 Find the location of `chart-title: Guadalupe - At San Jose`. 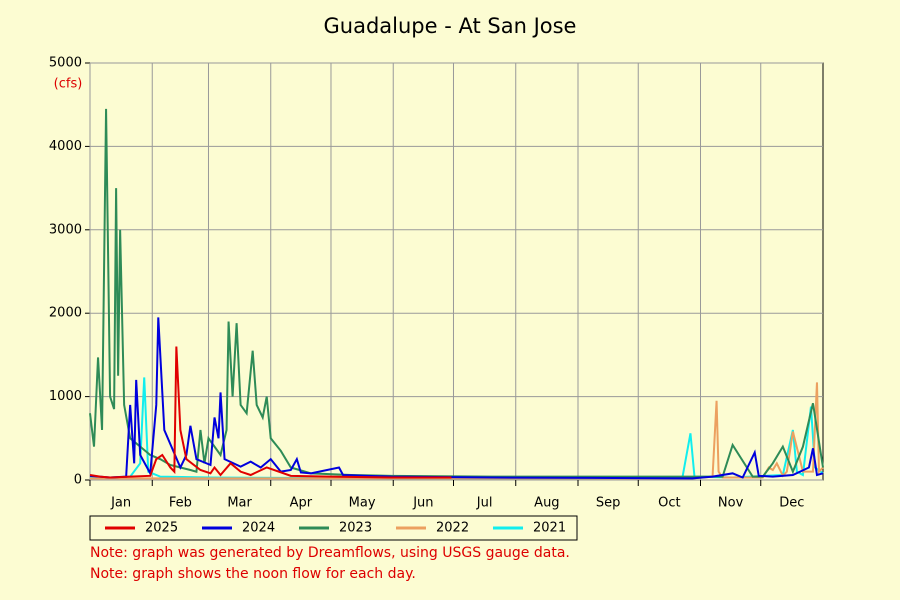

chart-title: Guadalupe - At San Jose is located at coordinates (450, 26).